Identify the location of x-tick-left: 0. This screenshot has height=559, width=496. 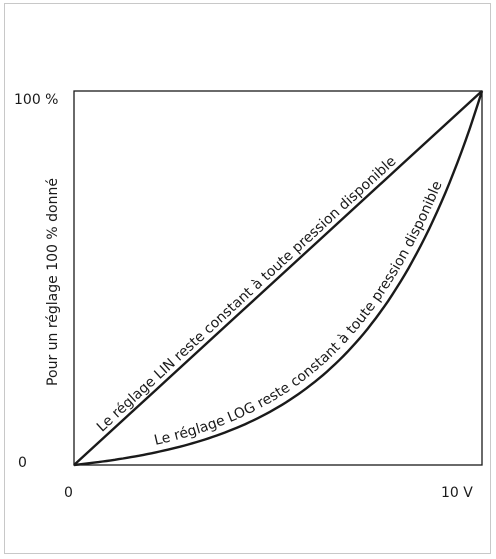
(68, 493).